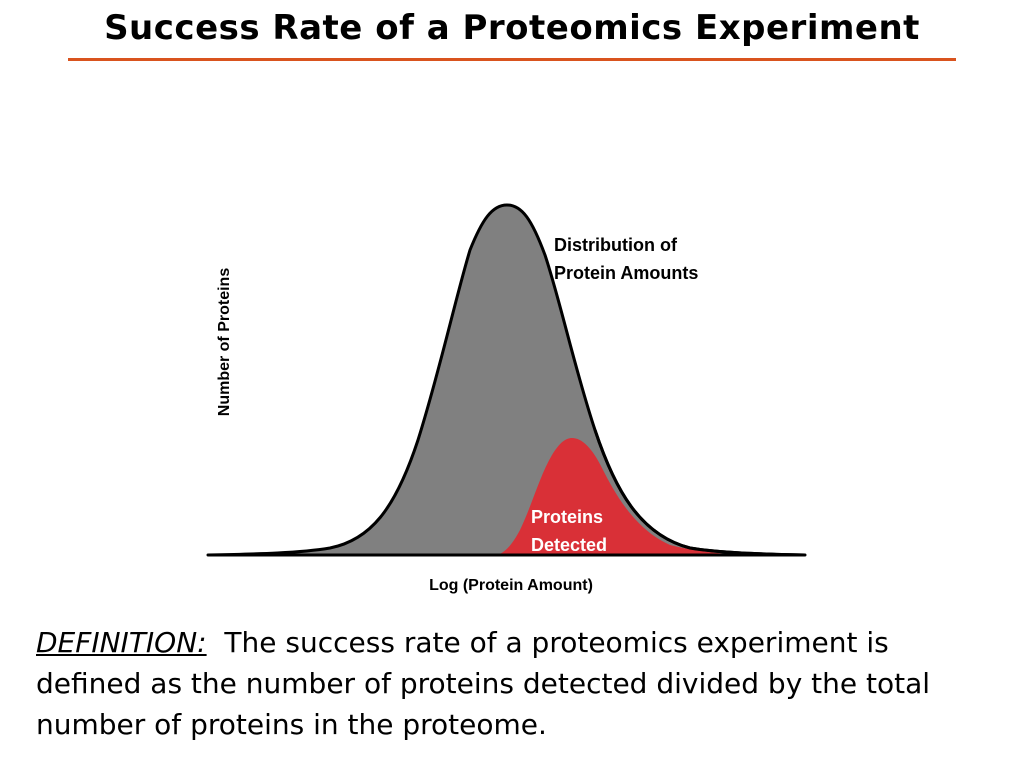 The height and width of the screenshot is (768, 1024). Describe the element at coordinates (626, 273) in the screenshot. I see `distribution-label-line2: Protein Amounts` at that location.